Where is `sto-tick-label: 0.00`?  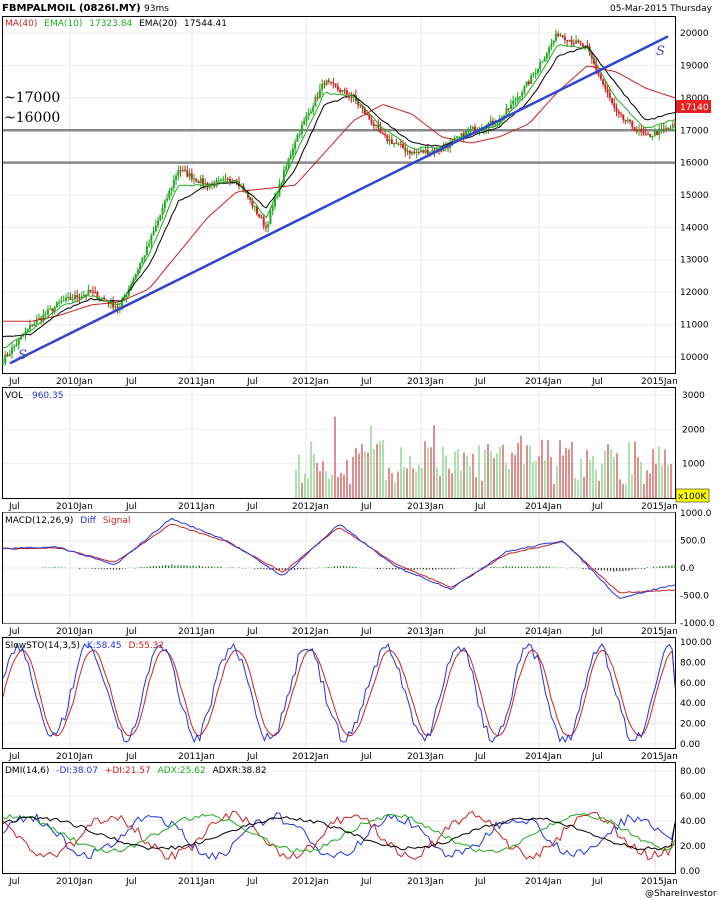
sto-tick-label: 0.00 is located at coordinates (690, 745).